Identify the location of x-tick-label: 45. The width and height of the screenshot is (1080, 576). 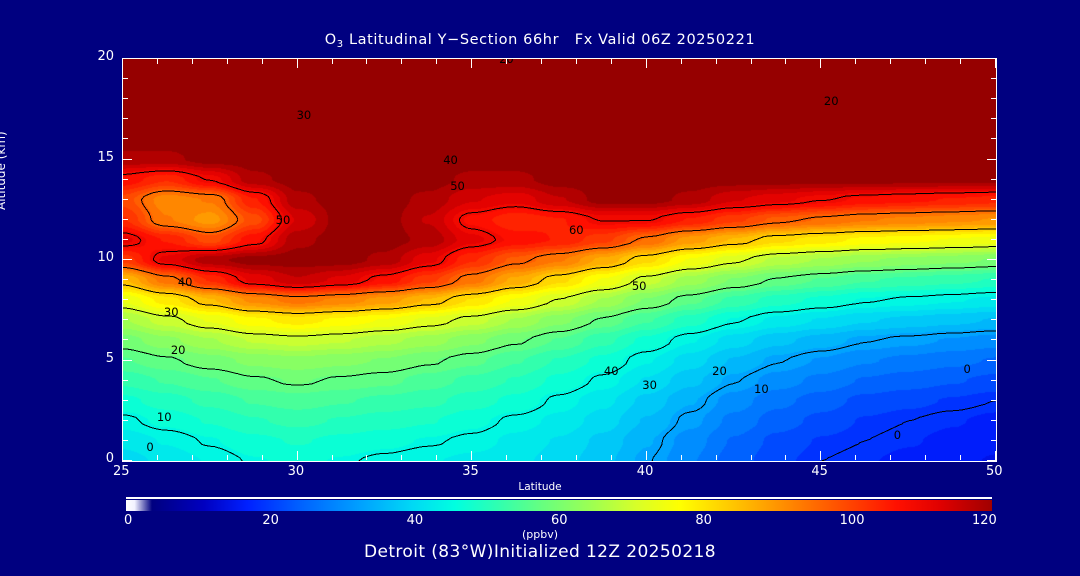
(819, 471).